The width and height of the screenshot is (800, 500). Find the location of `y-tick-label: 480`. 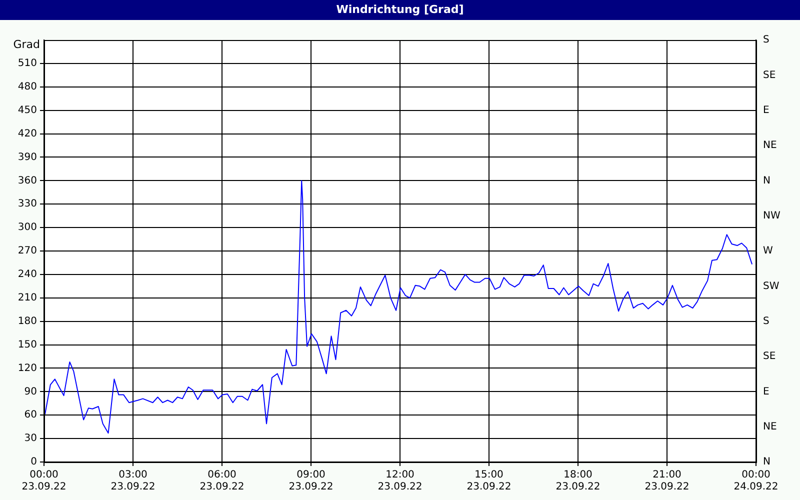

y-tick-label: 480 is located at coordinates (27, 86).